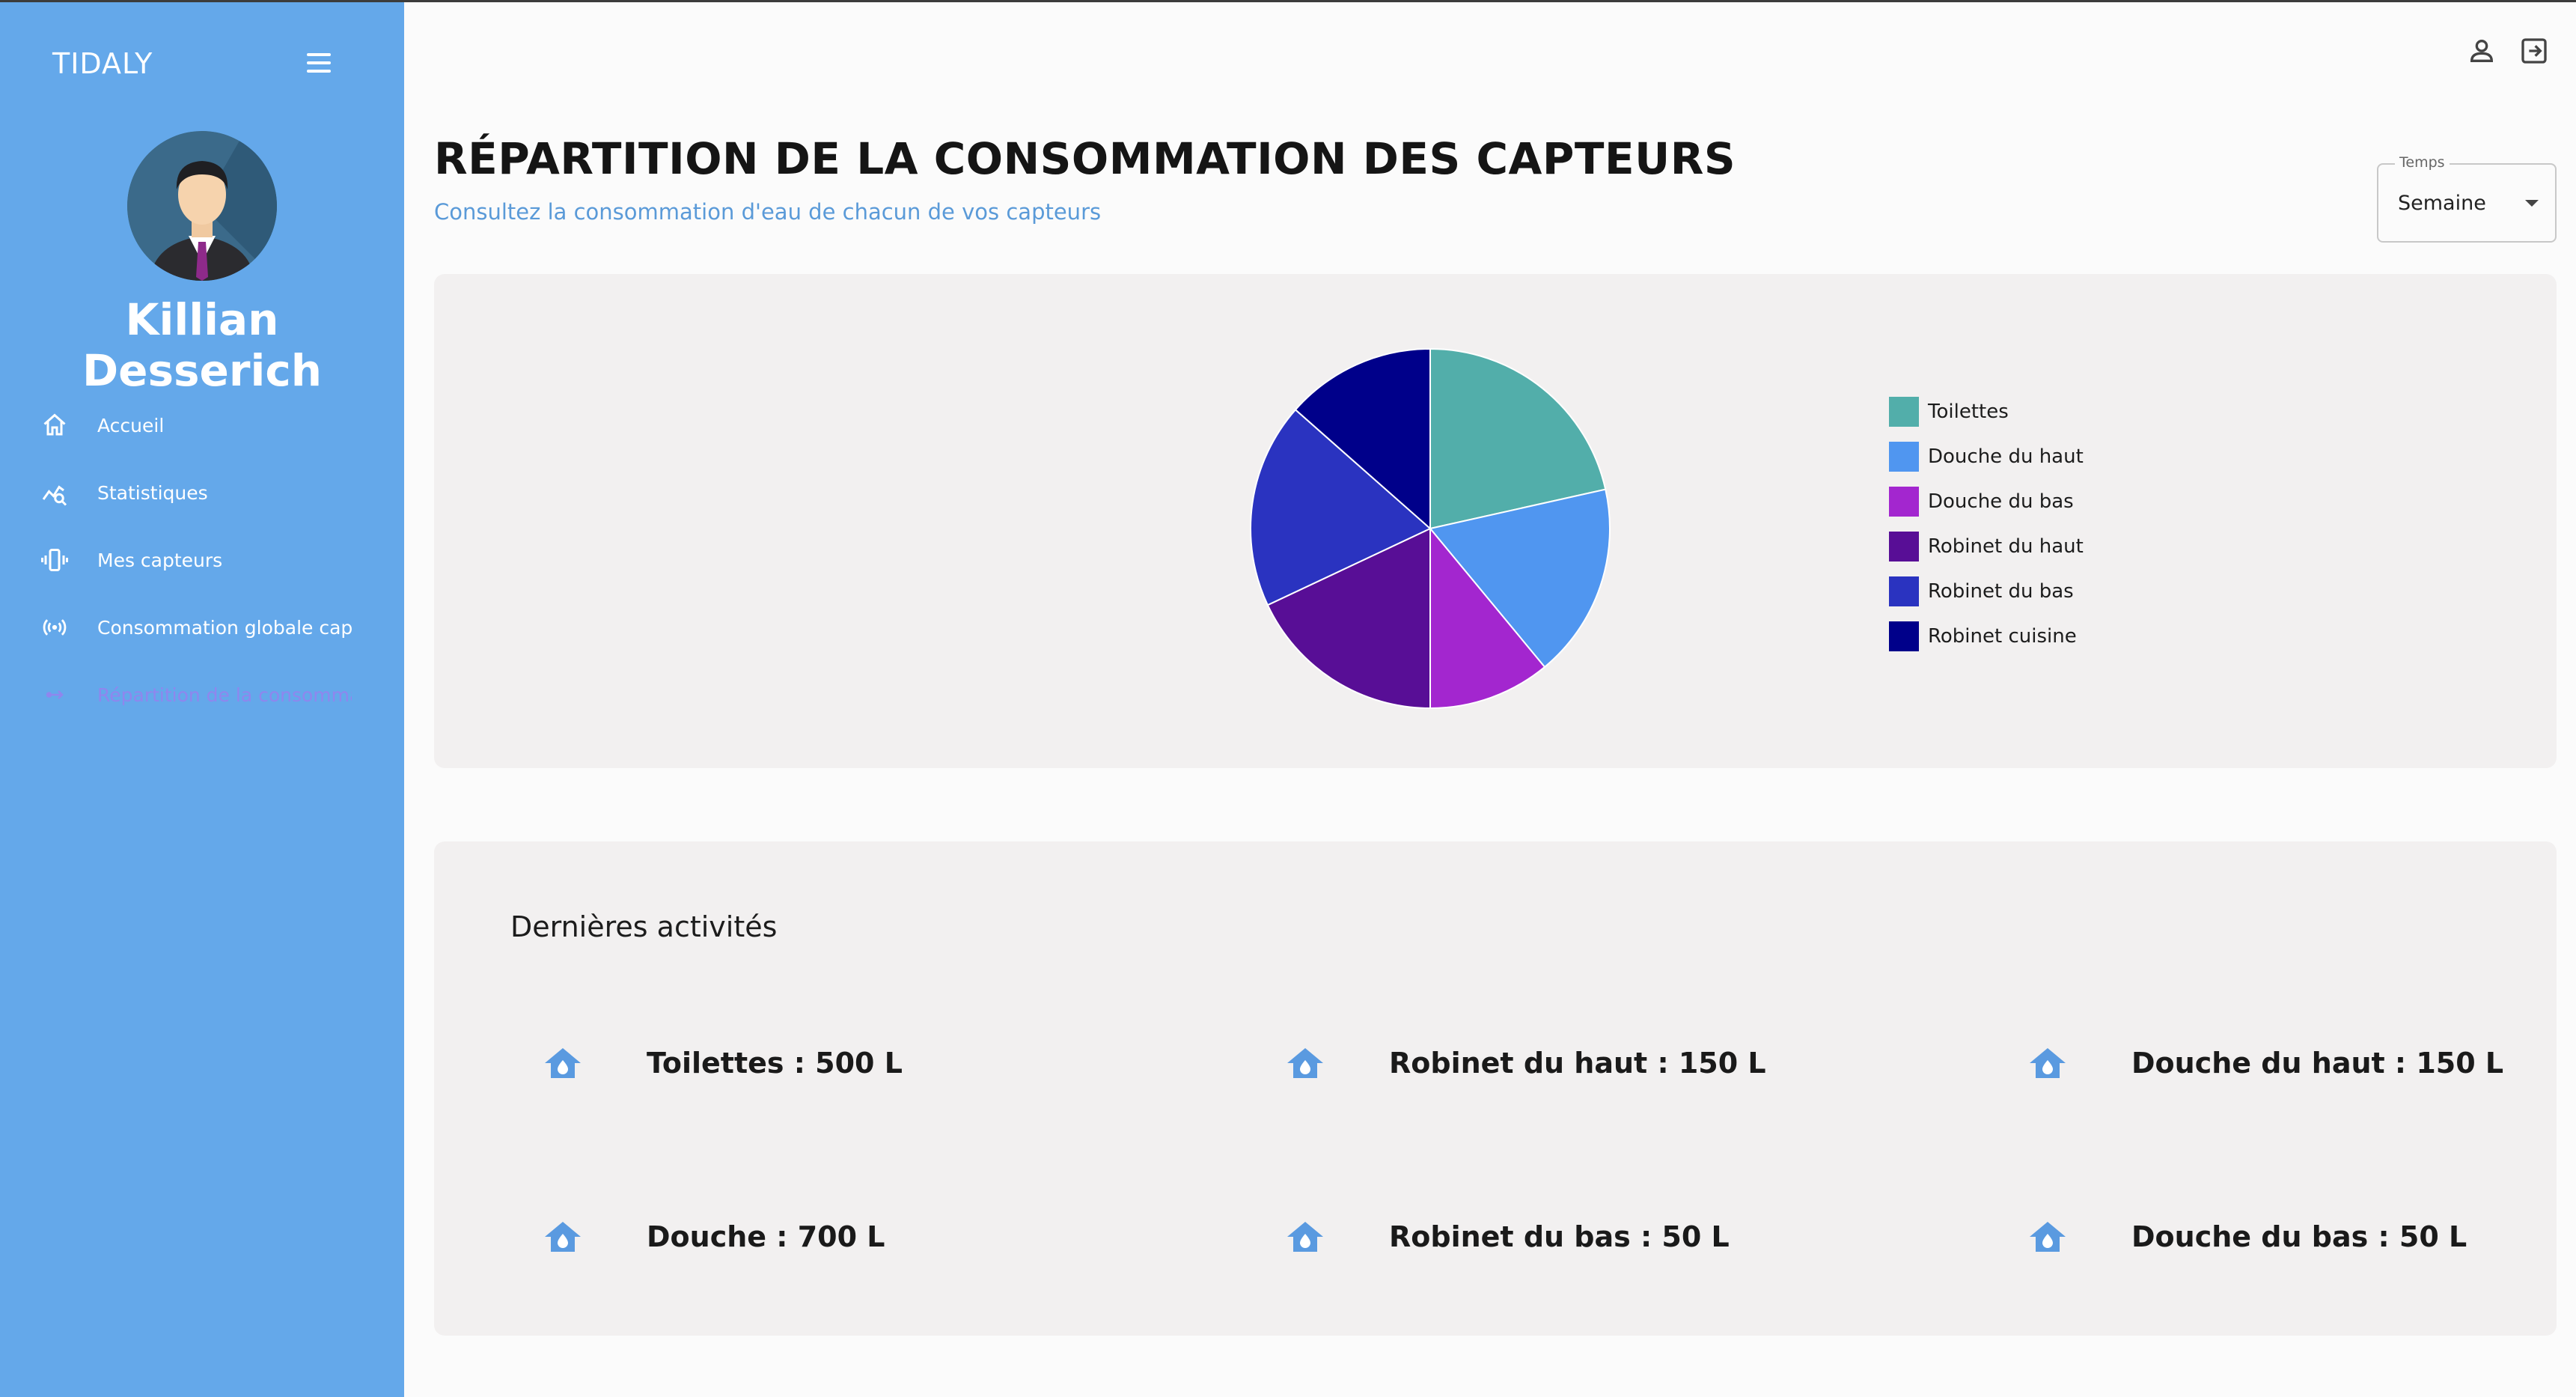 The image size is (2576, 1397). What do you see at coordinates (54, 695) in the screenshot?
I see `distribution-icon` at bounding box center [54, 695].